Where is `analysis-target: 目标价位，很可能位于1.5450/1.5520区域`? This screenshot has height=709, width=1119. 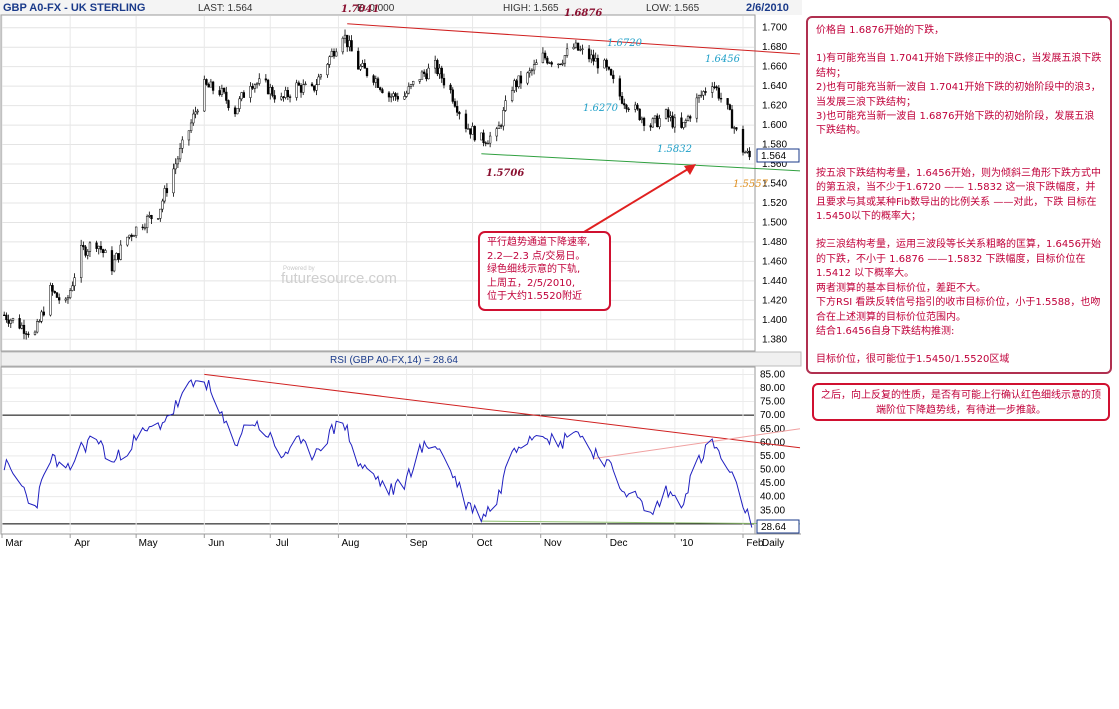
analysis-target: 目标价位，很可能位于1.5450/1.5520区域 is located at coordinates (913, 360).